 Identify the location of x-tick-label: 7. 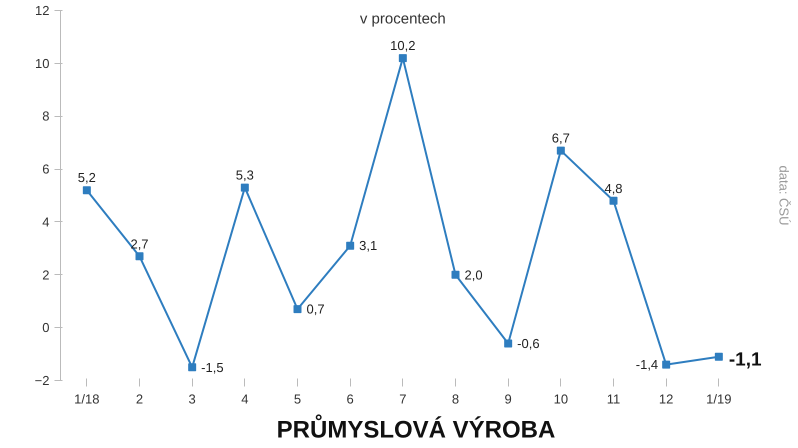
(402, 399).